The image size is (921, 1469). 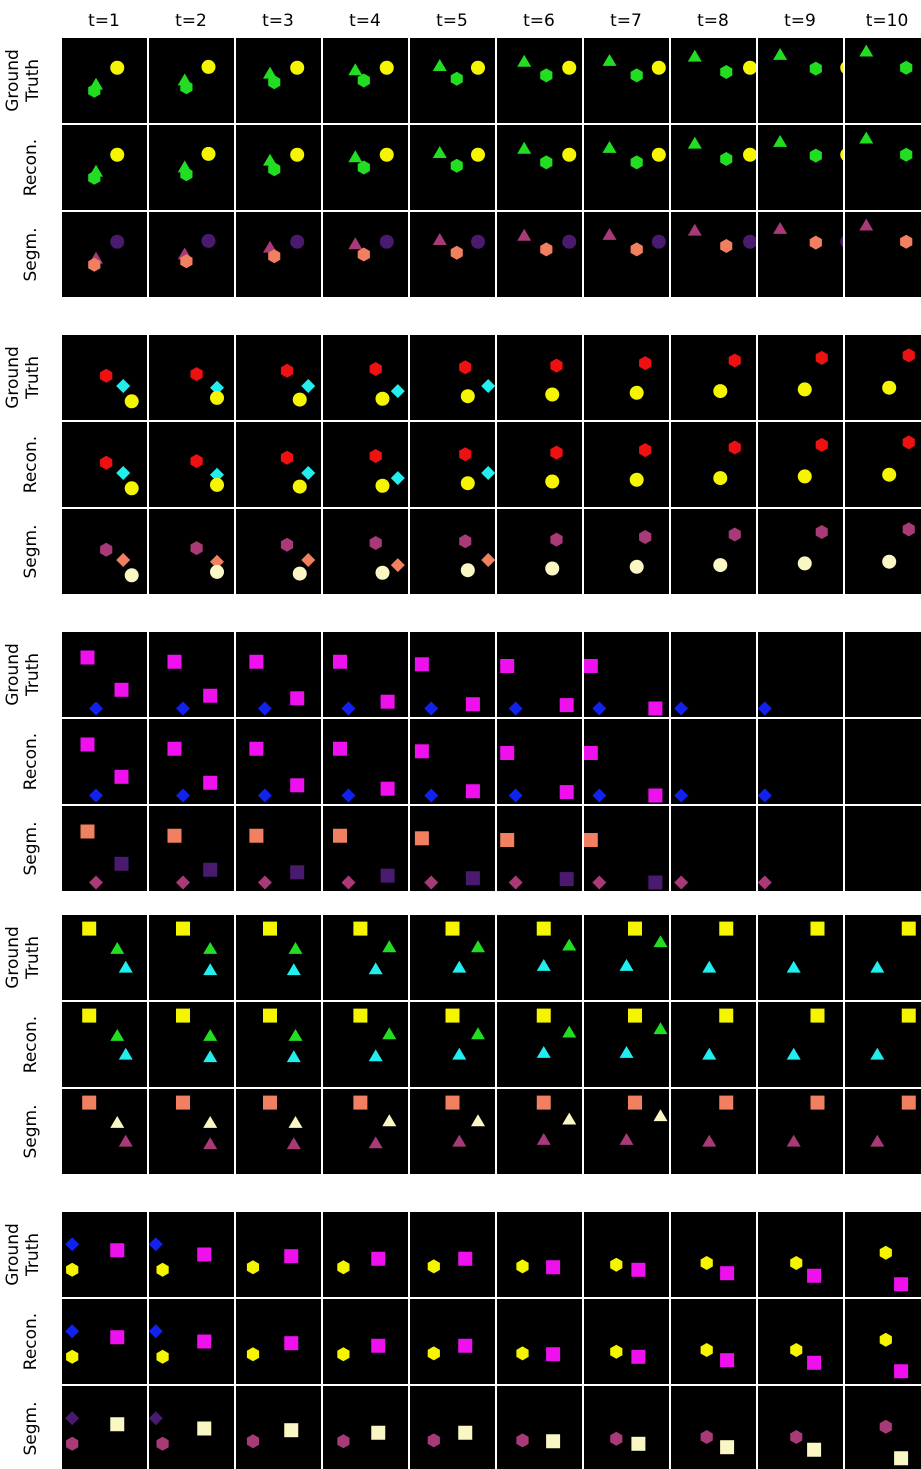 I want to click on row-label-reconstruction: Recon., so click(x=31, y=464).